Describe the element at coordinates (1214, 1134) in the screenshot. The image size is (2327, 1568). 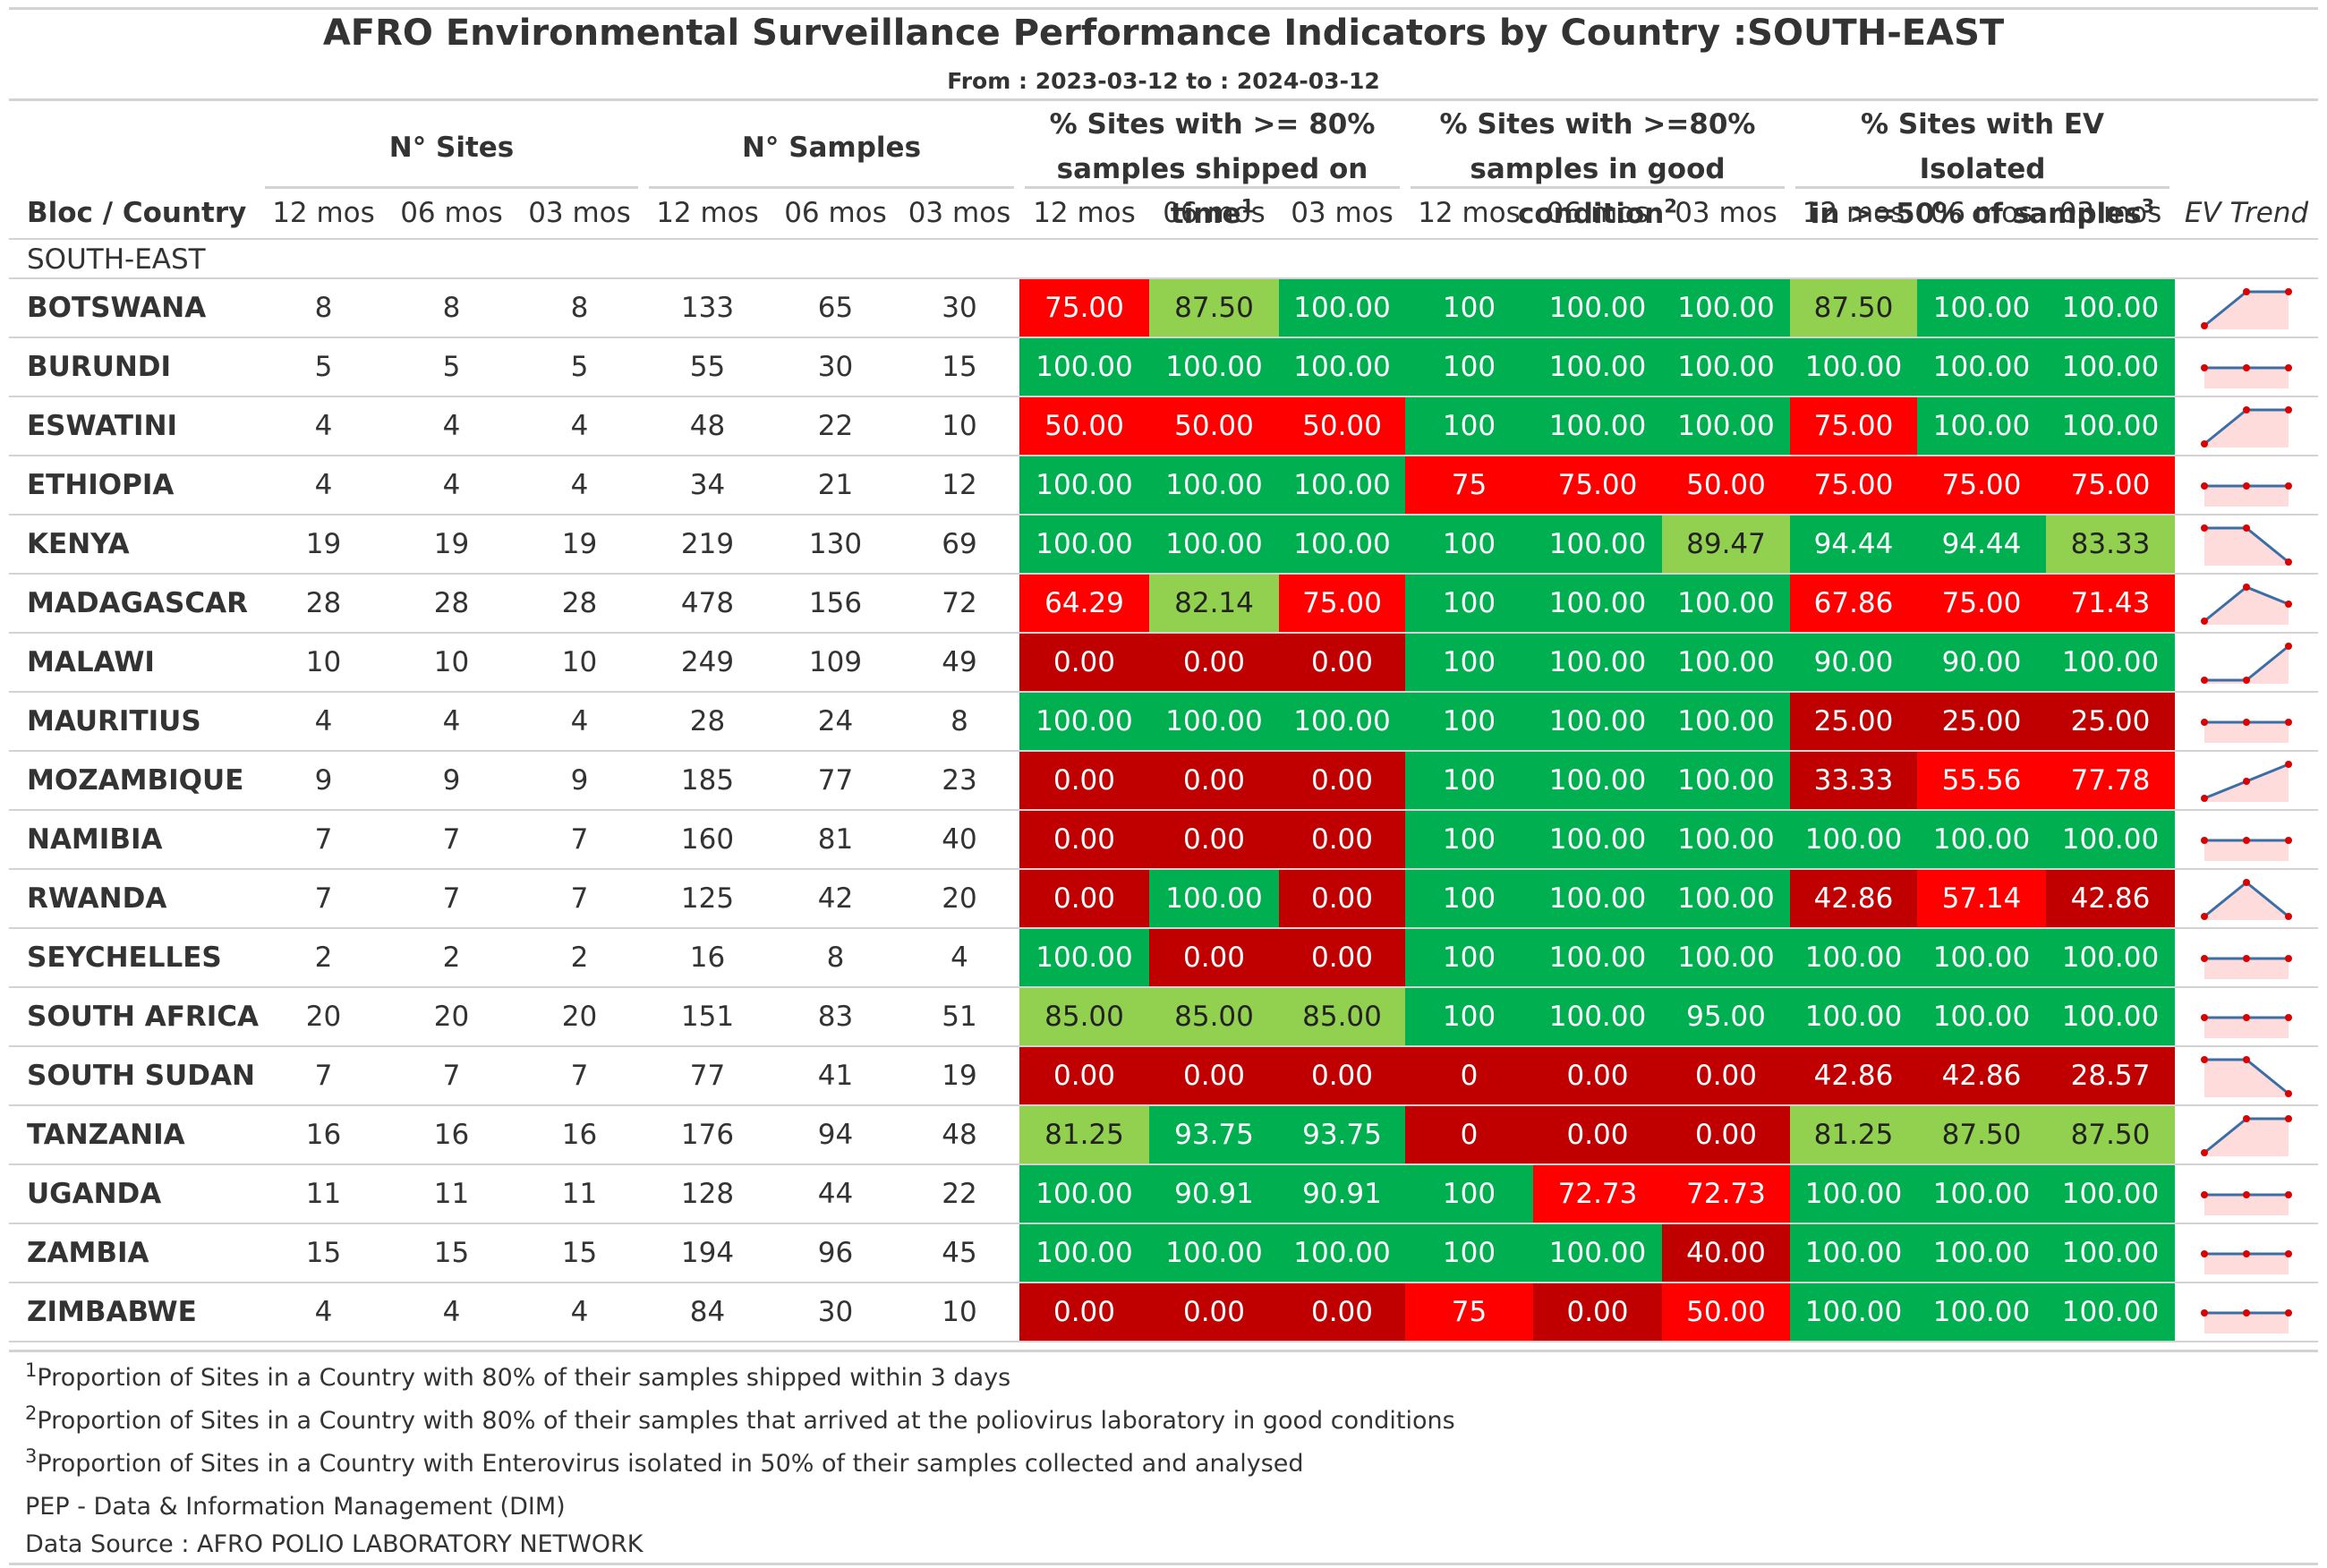
I see `shipped-cell: 93.75` at that location.